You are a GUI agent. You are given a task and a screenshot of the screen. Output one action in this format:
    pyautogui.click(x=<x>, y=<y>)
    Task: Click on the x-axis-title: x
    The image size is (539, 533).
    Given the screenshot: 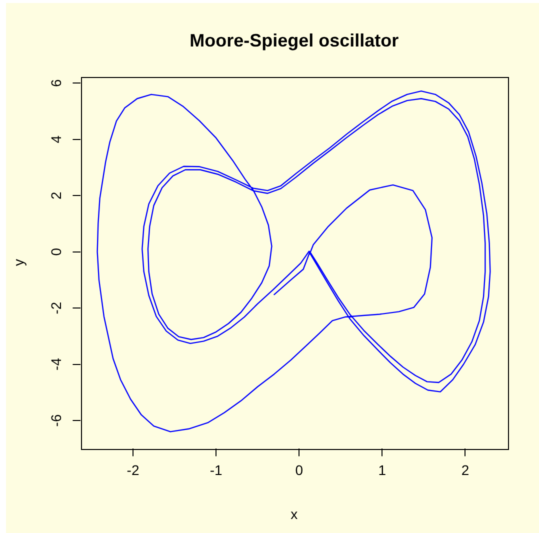 What is the action you would take?
    pyautogui.click(x=294, y=514)
    